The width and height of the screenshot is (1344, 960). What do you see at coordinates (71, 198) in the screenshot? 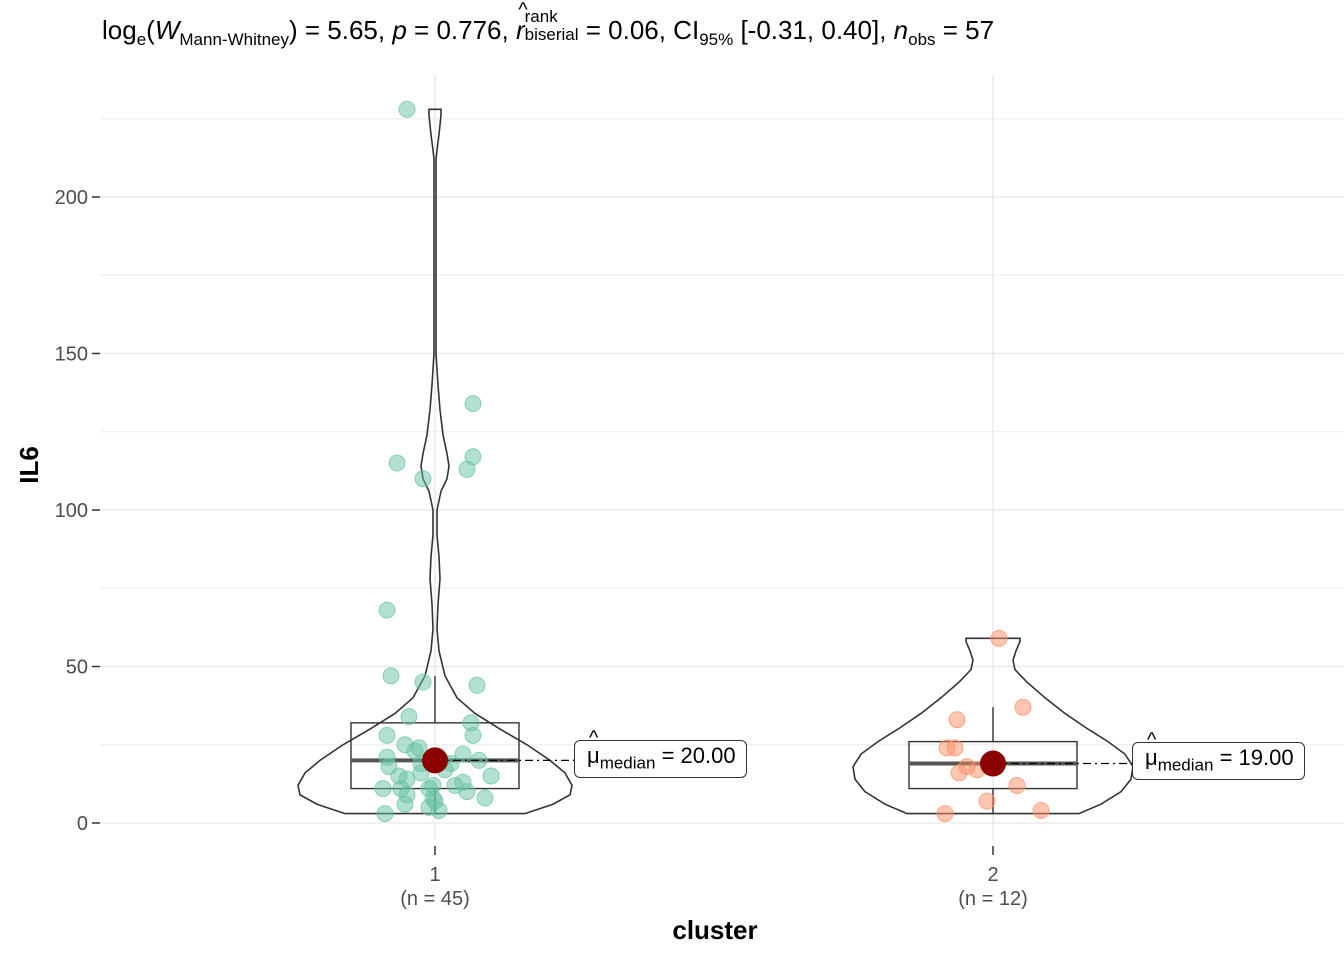
I see `y-tick-label: 200` at bounding box center [71, 198].